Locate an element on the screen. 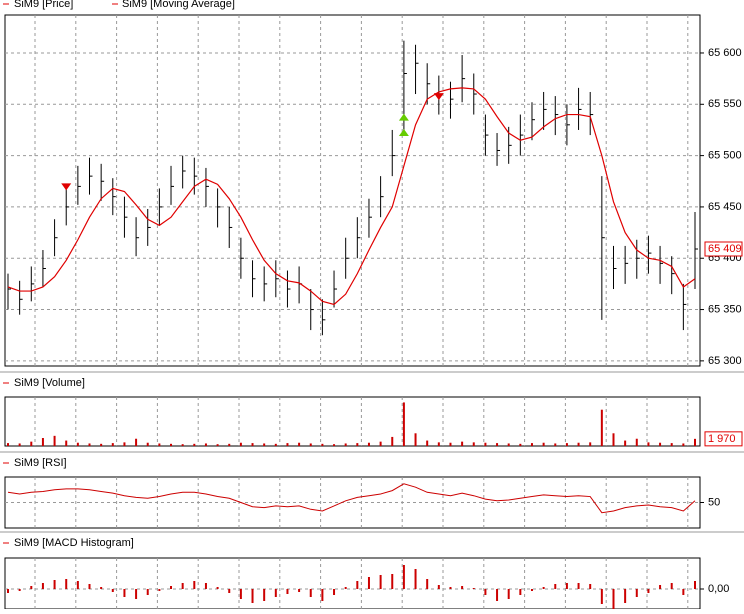  y-tick-label: 50 is located at coordinates (714, 502).